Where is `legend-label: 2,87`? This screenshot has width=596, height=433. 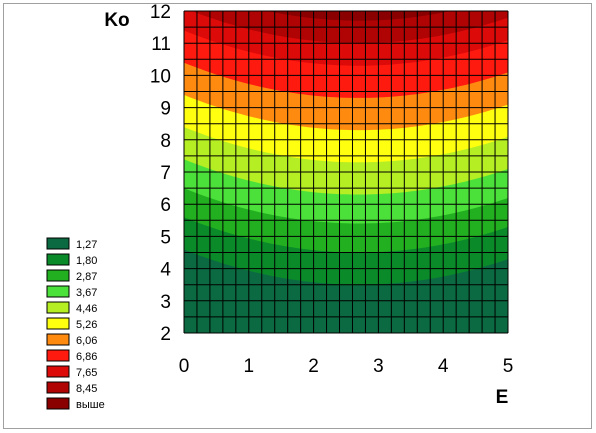
legend-label: 2,87 is located at coordinates (86, 277).